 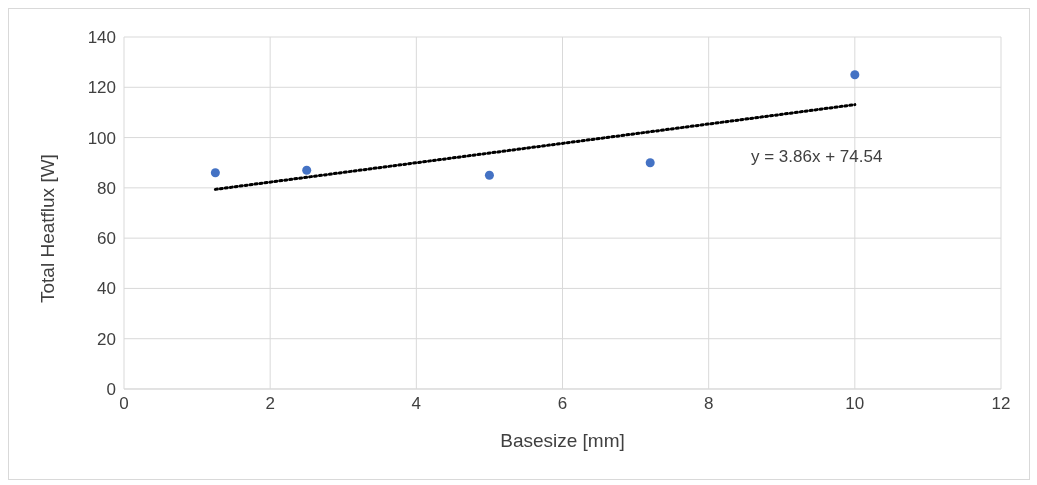 What do you see at coordinates (124, 404) in the screenshot?
I see `x-tick-label: 0` at bounding box center [124, 404].